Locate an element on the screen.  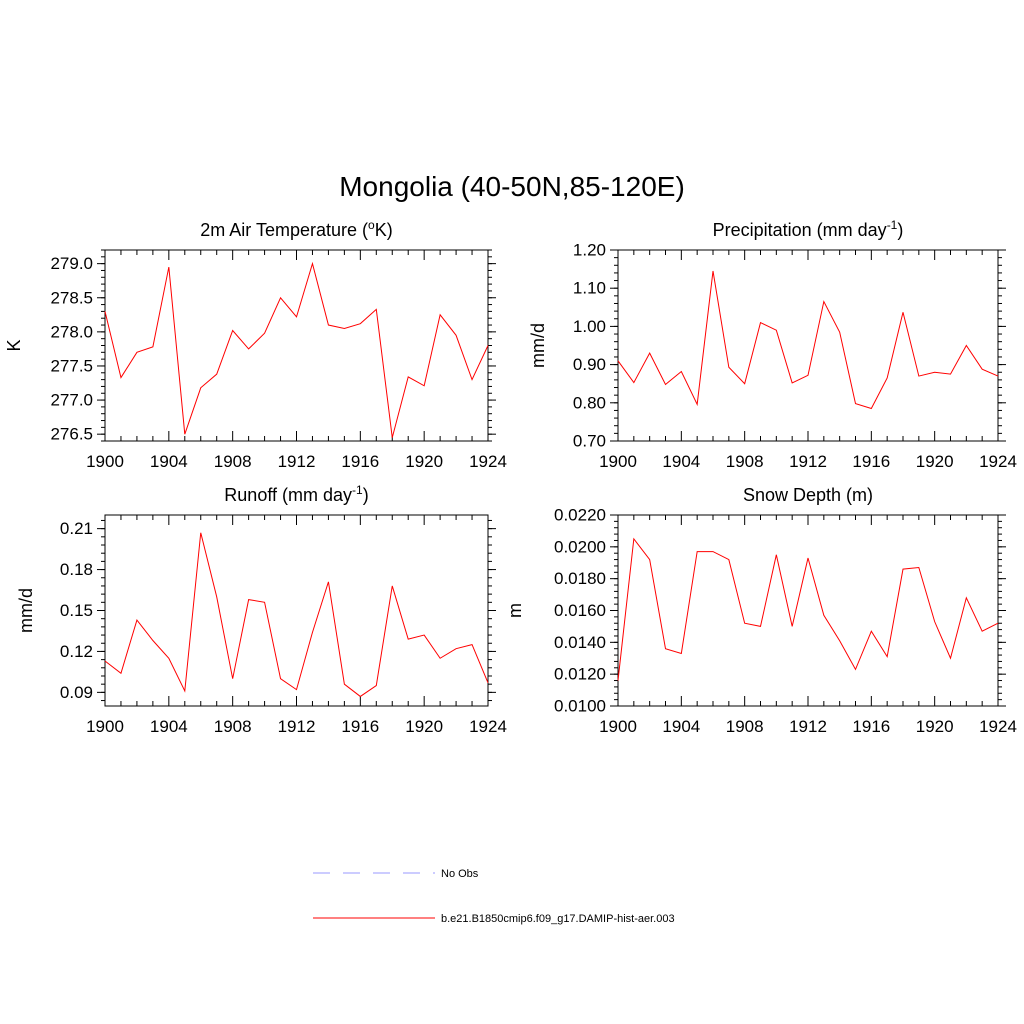
runoff-plot-frame is located at coordinates (296, 610).